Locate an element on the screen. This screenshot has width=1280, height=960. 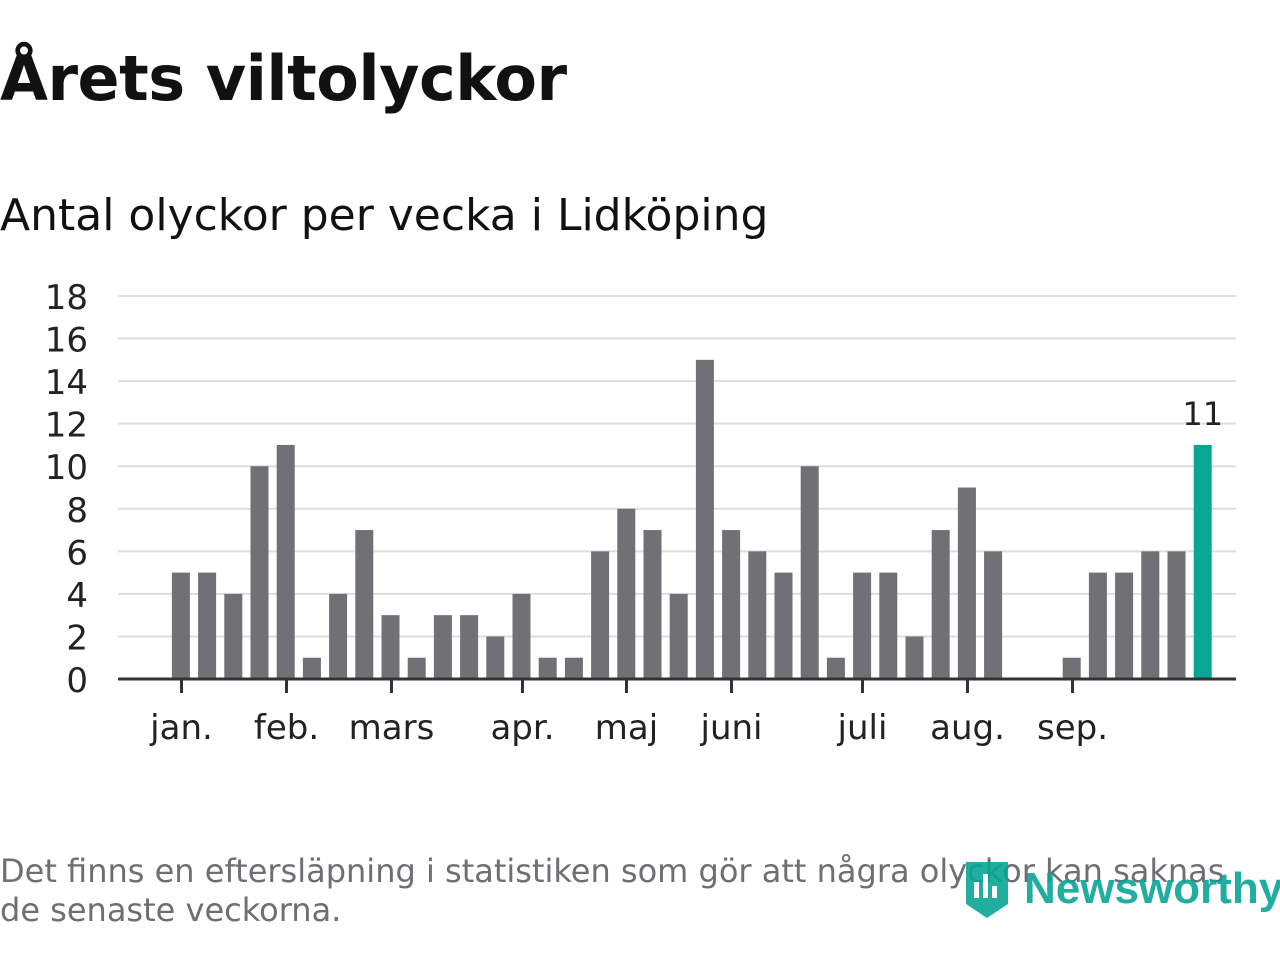
y-tick-label: 14 is located at coordinates (66, 383).